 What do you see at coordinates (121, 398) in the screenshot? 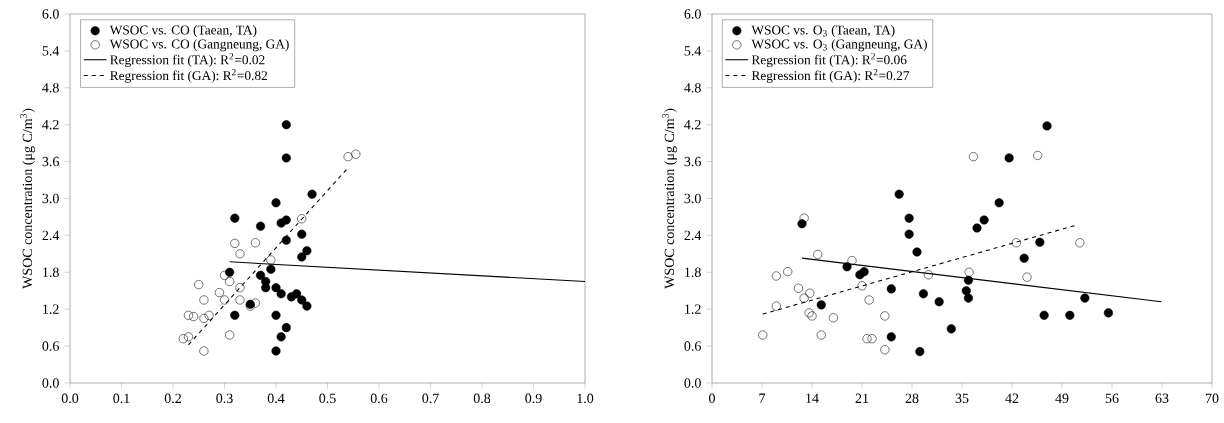
I see `x-tick-label: 0.1` at bounding box center [121, 398].